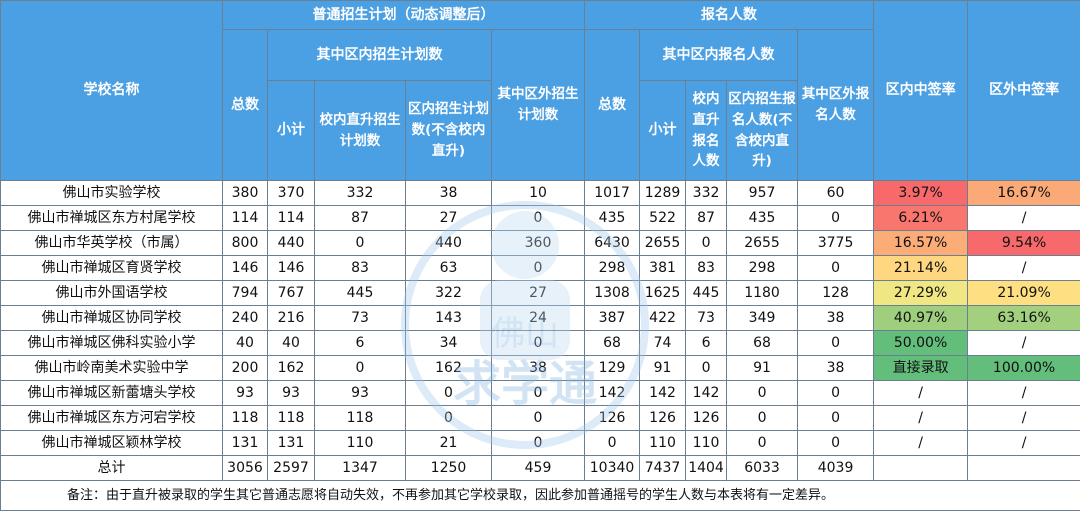 This screenshot has height=513, width=1080. Describe the element at coordinates (612, 243) in the screenshot. I see `cell-apply-total: 6430` at that location.